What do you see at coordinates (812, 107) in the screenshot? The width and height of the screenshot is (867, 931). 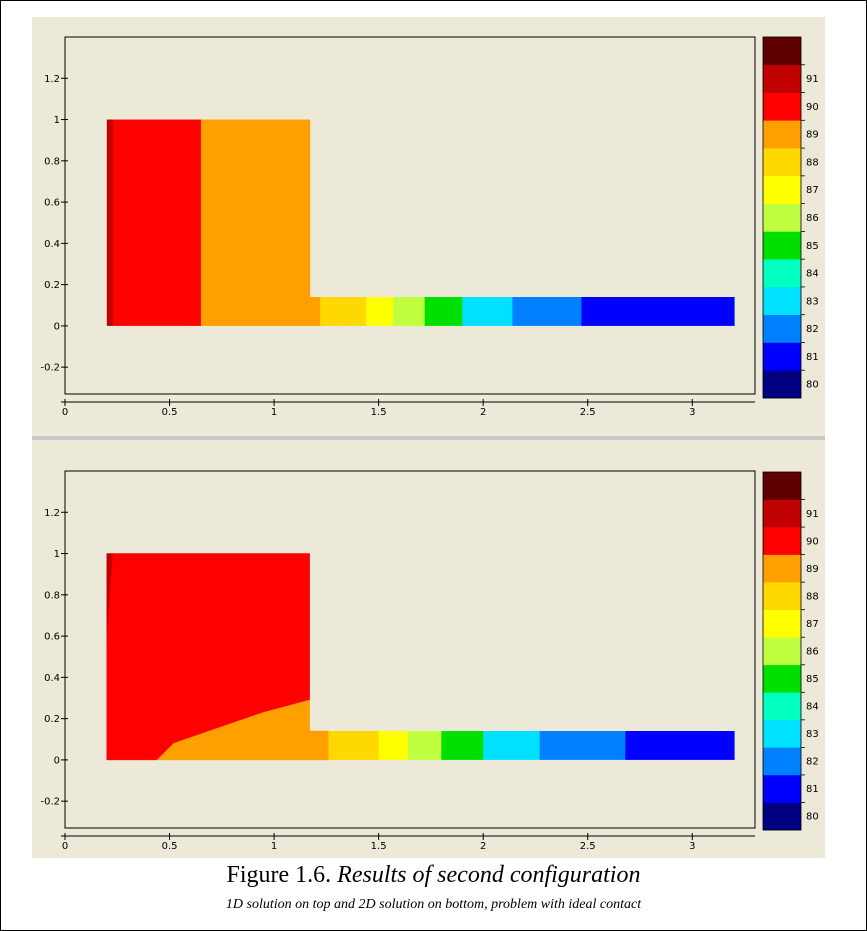 I see `legend-label: 90` at bounding box center [812, 107].